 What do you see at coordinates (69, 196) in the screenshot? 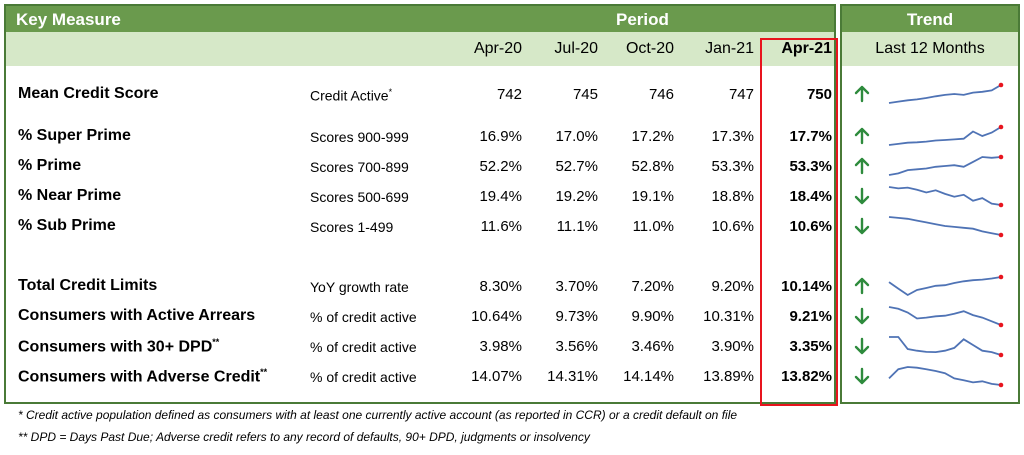
I see `metric-label: % Near Prime` at bounding box center [69, 196].